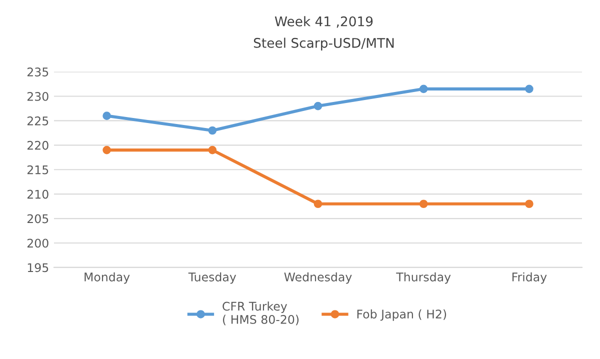 The image size is (600, 359). I want to click on x-tick-label: Thursday, so click(423, 278).